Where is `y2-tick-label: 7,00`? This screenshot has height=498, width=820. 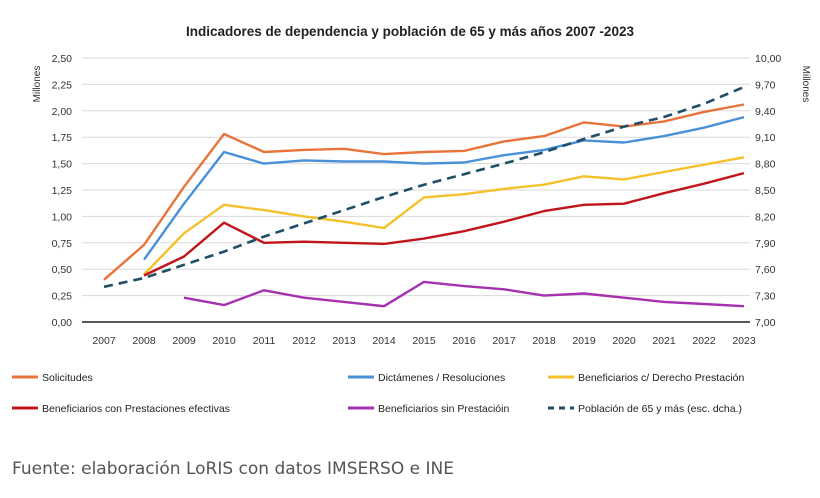 y2-tick-label: 7,00 is located at coordinates (765, 323).